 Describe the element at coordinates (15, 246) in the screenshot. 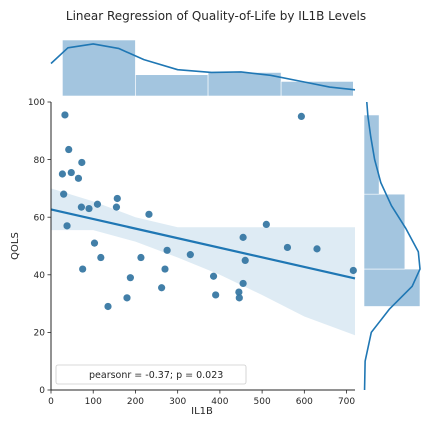

I see `y-axis-label: QOLS` at that location.